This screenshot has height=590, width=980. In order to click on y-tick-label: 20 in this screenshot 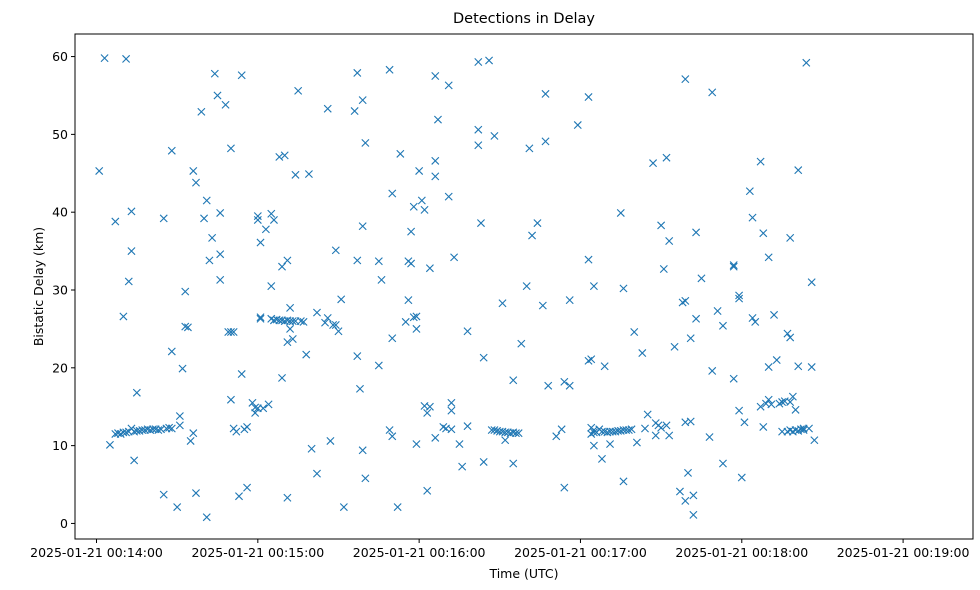, I will do `click(60, 367)`.